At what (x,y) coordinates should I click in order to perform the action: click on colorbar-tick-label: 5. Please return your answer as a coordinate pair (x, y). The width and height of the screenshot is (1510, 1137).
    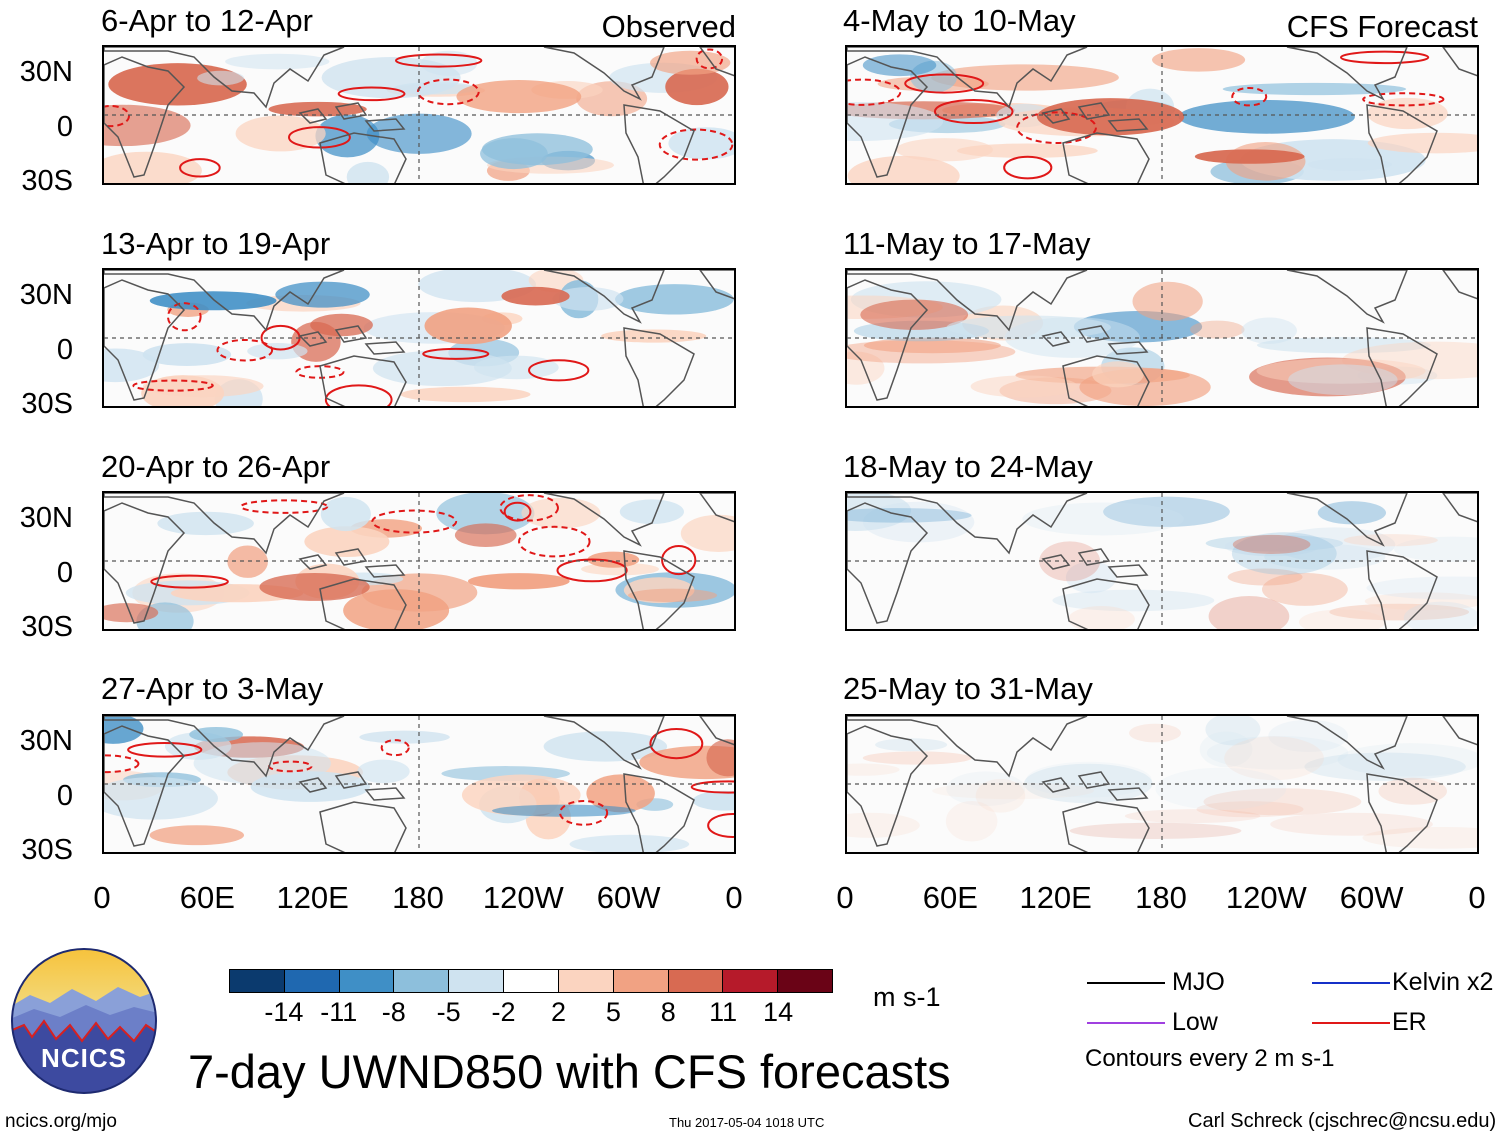
    Looking at the image, I should click on (613, 1012).